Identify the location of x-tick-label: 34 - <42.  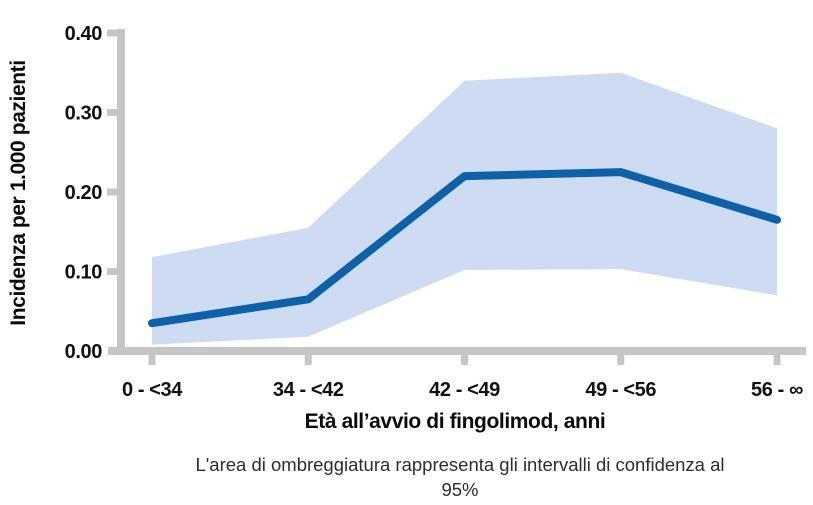
(308, 390).